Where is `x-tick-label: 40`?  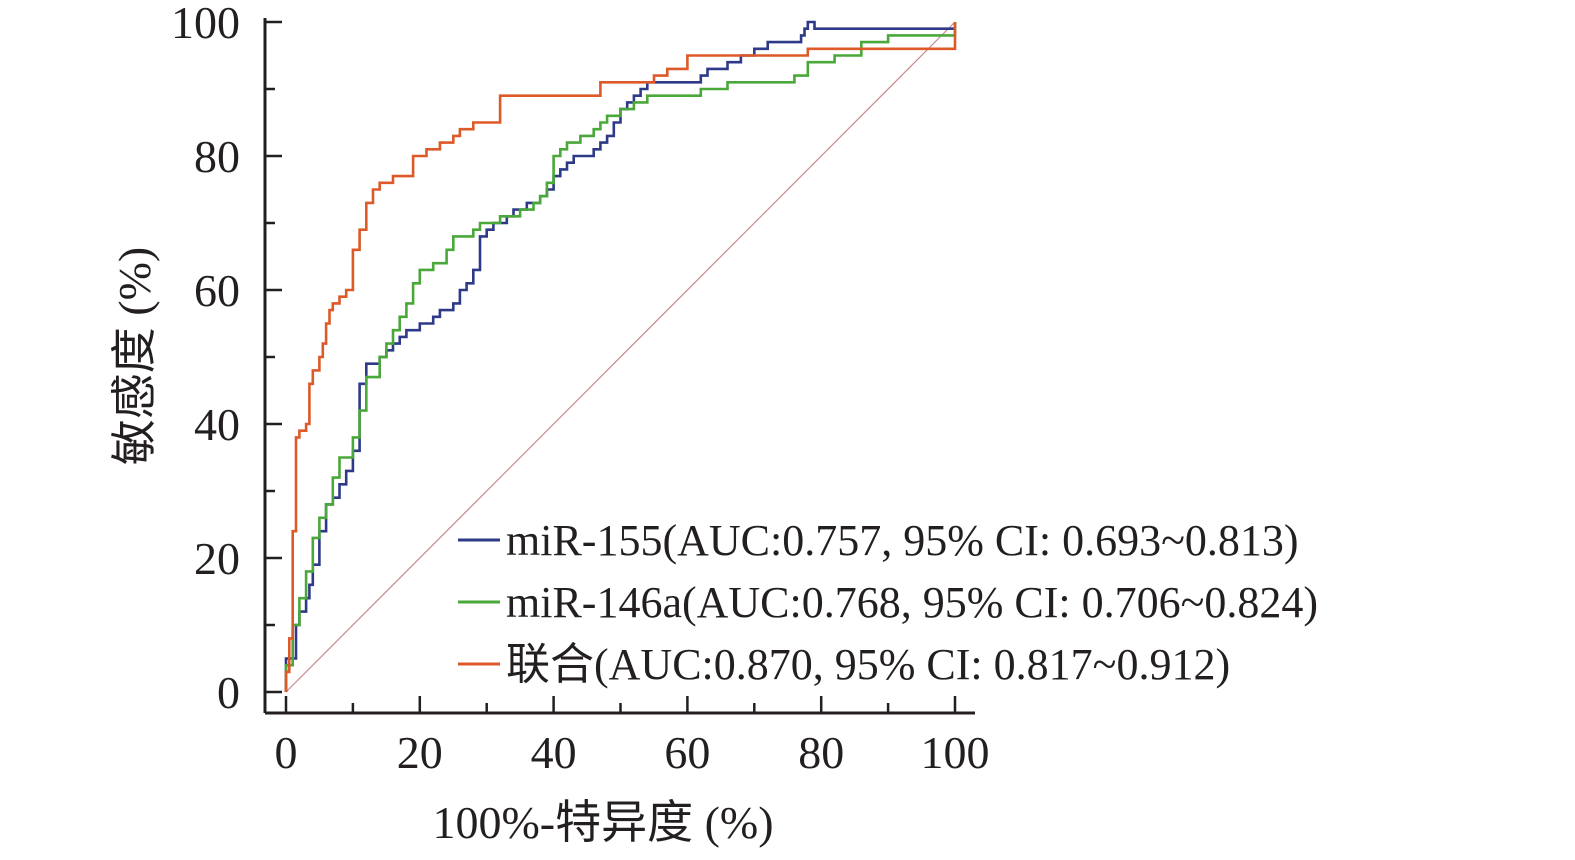
x-tick-label: 40 is located at coordinates (554, 752).